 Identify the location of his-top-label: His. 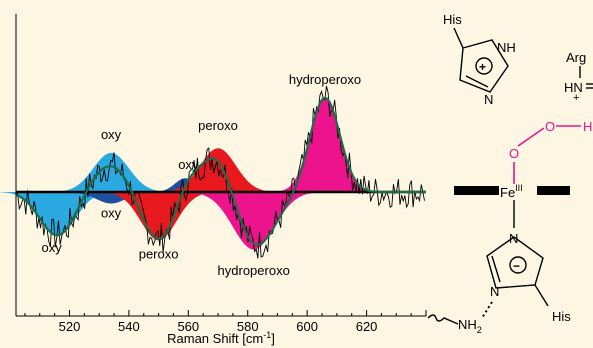
(452, 19).